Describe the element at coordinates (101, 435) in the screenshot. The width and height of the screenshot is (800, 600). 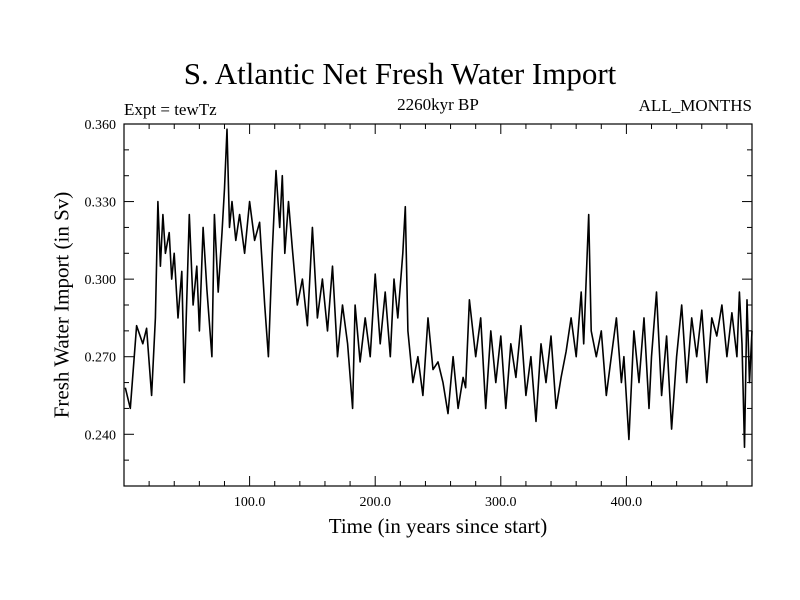
I see `y-tick-label: 0.240` at that location.